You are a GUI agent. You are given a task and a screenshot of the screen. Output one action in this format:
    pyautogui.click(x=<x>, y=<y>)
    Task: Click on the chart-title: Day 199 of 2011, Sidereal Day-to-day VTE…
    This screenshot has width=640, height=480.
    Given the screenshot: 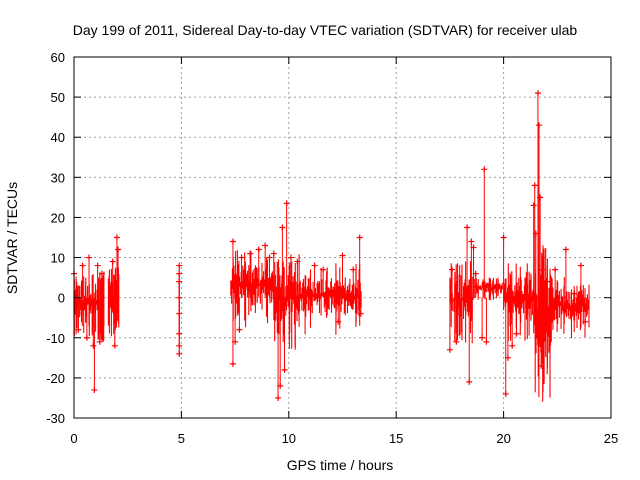 What is the action you would take?
    pyautogui.click(x=325, y=30)
    